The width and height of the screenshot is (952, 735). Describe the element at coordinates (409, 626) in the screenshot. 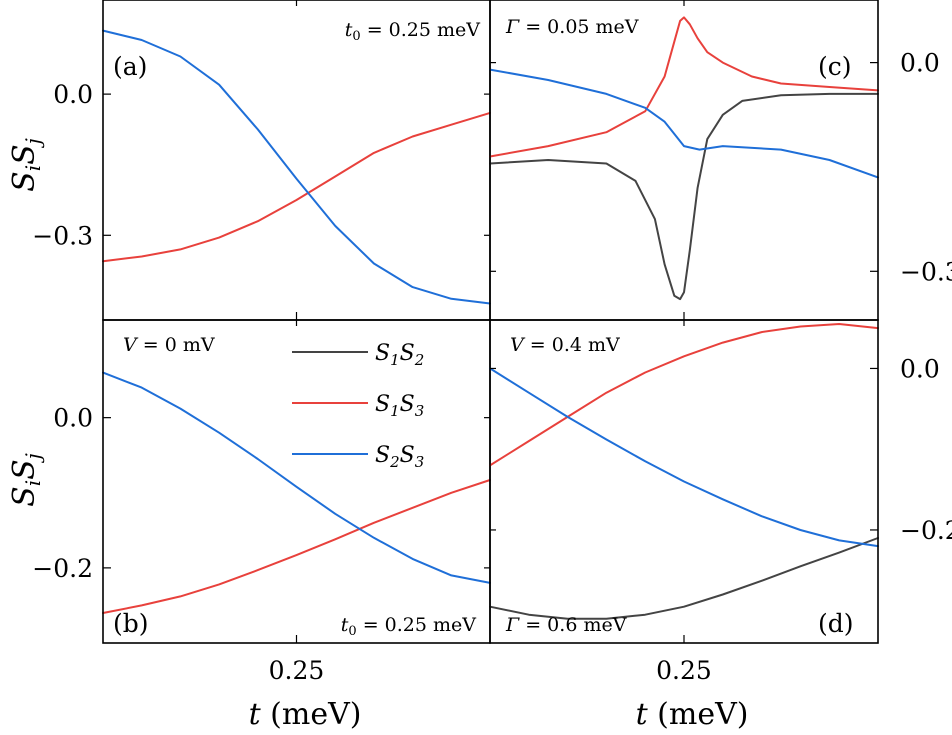

I see `annotation-b: t0 = 0.25 meV` at that location.